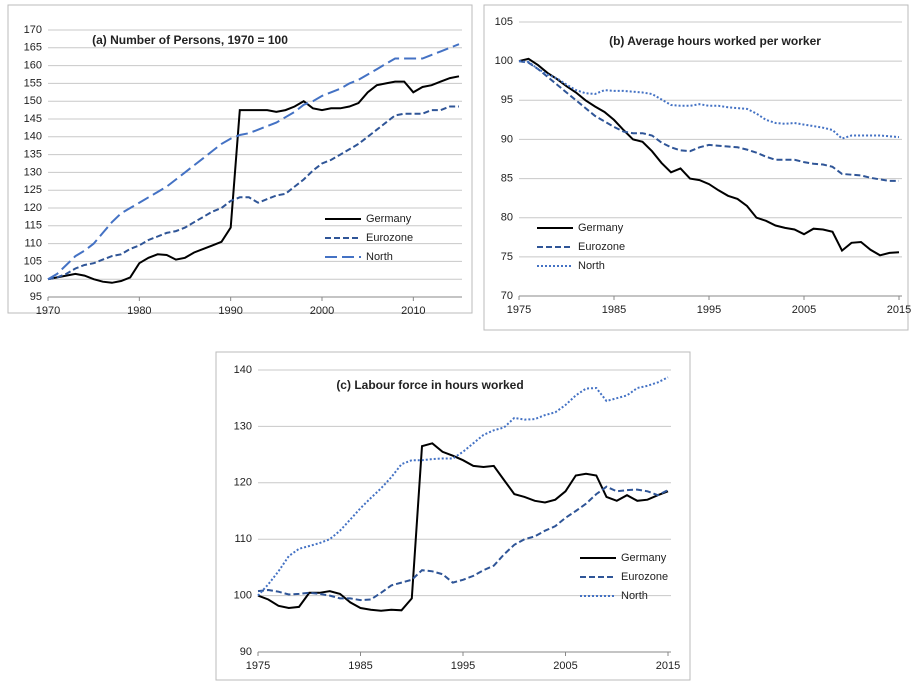  I want to click on y-tick-label: 75, so click(507, 257).